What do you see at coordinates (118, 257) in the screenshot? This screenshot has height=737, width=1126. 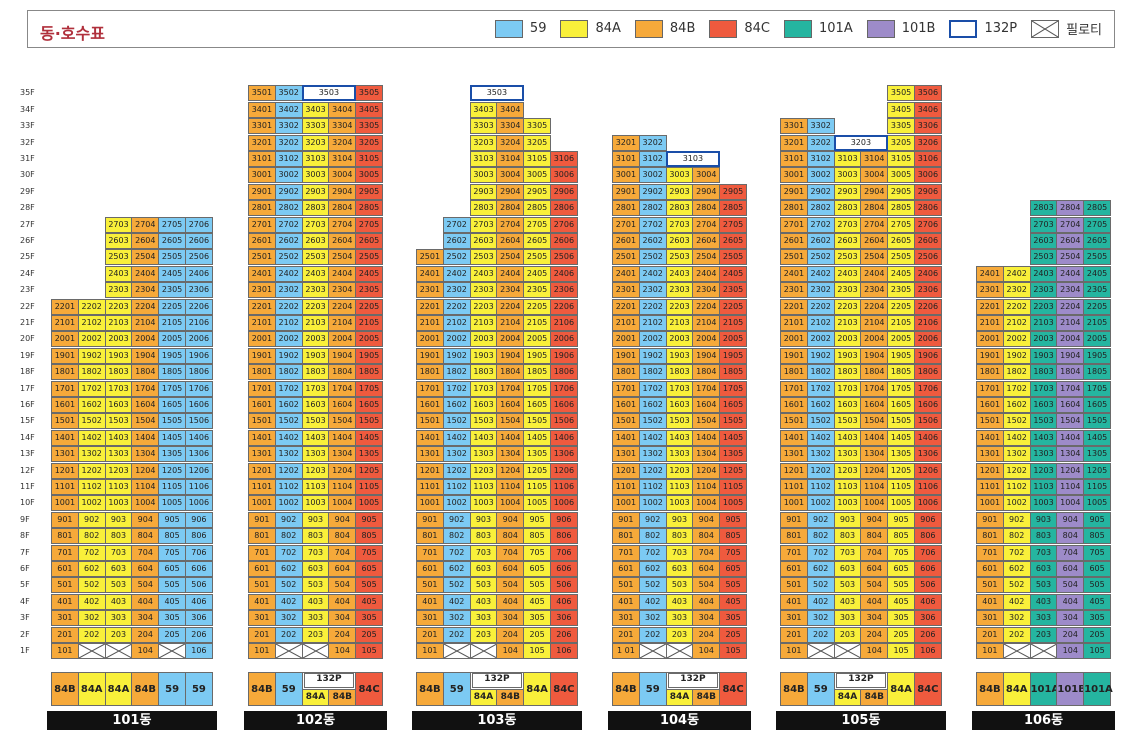 I see `unit-cell: 2503` at bounding box center [118, 257].